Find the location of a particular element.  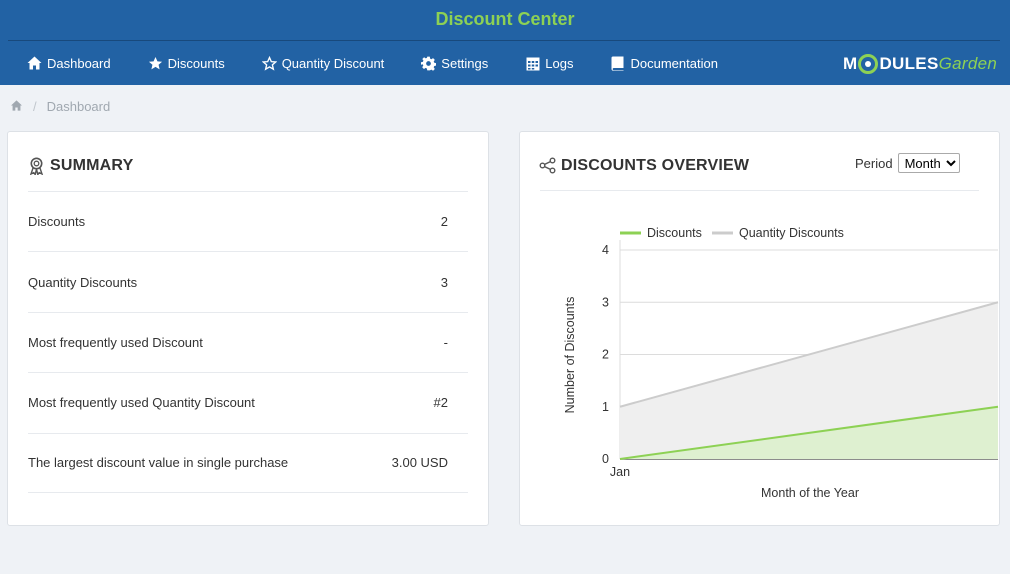

legend-entry: Discounts is located at coordinates (674, 233).